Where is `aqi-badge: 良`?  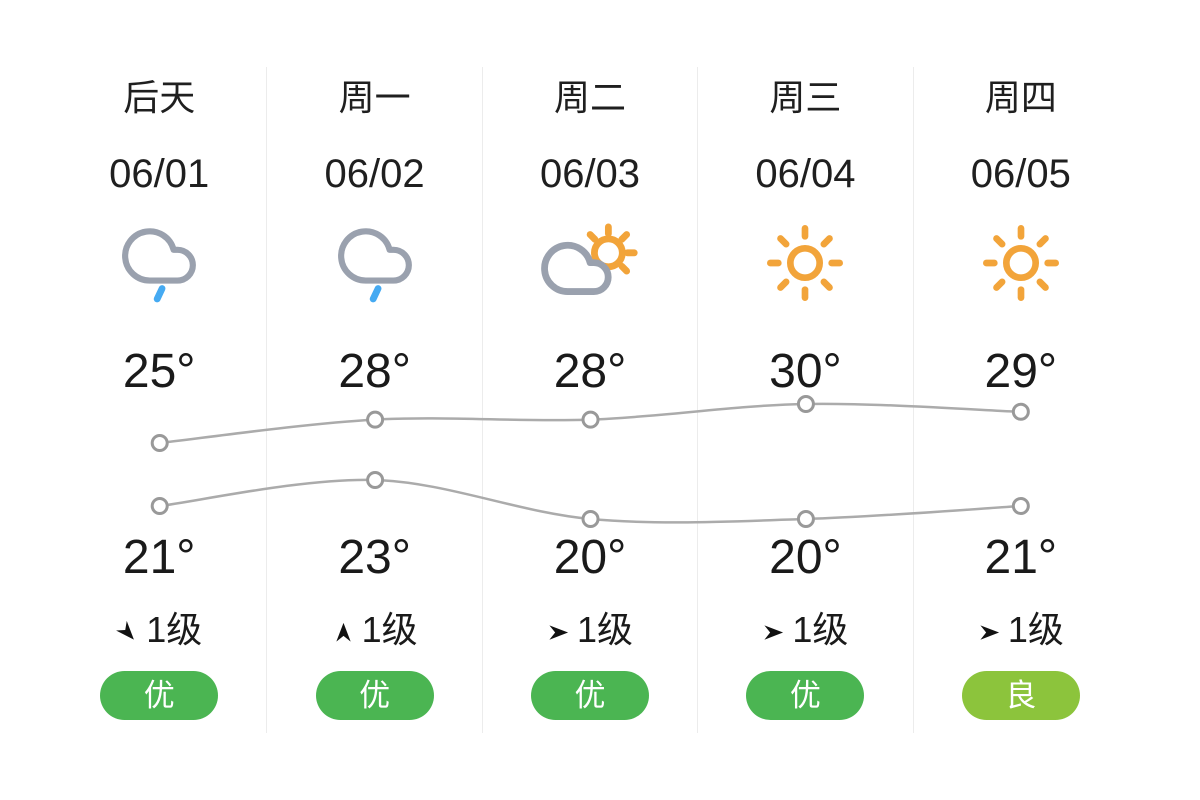
aqi-badge: 良 is located at coordinates (1020, 695).